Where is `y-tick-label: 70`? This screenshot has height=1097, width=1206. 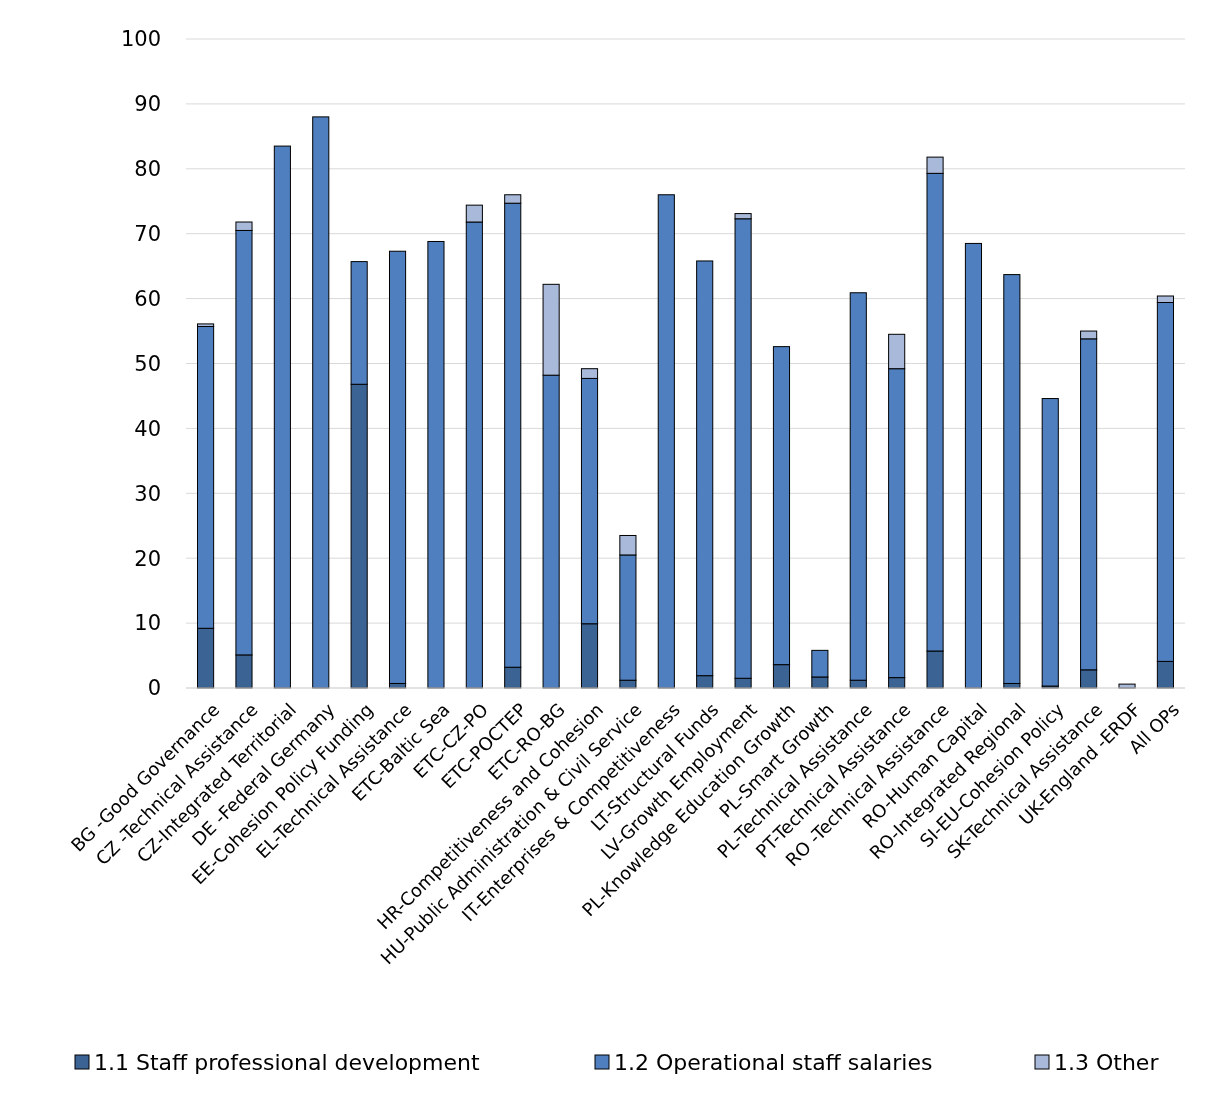
y-tick-label: 70 is located at coordinates (147, 234).